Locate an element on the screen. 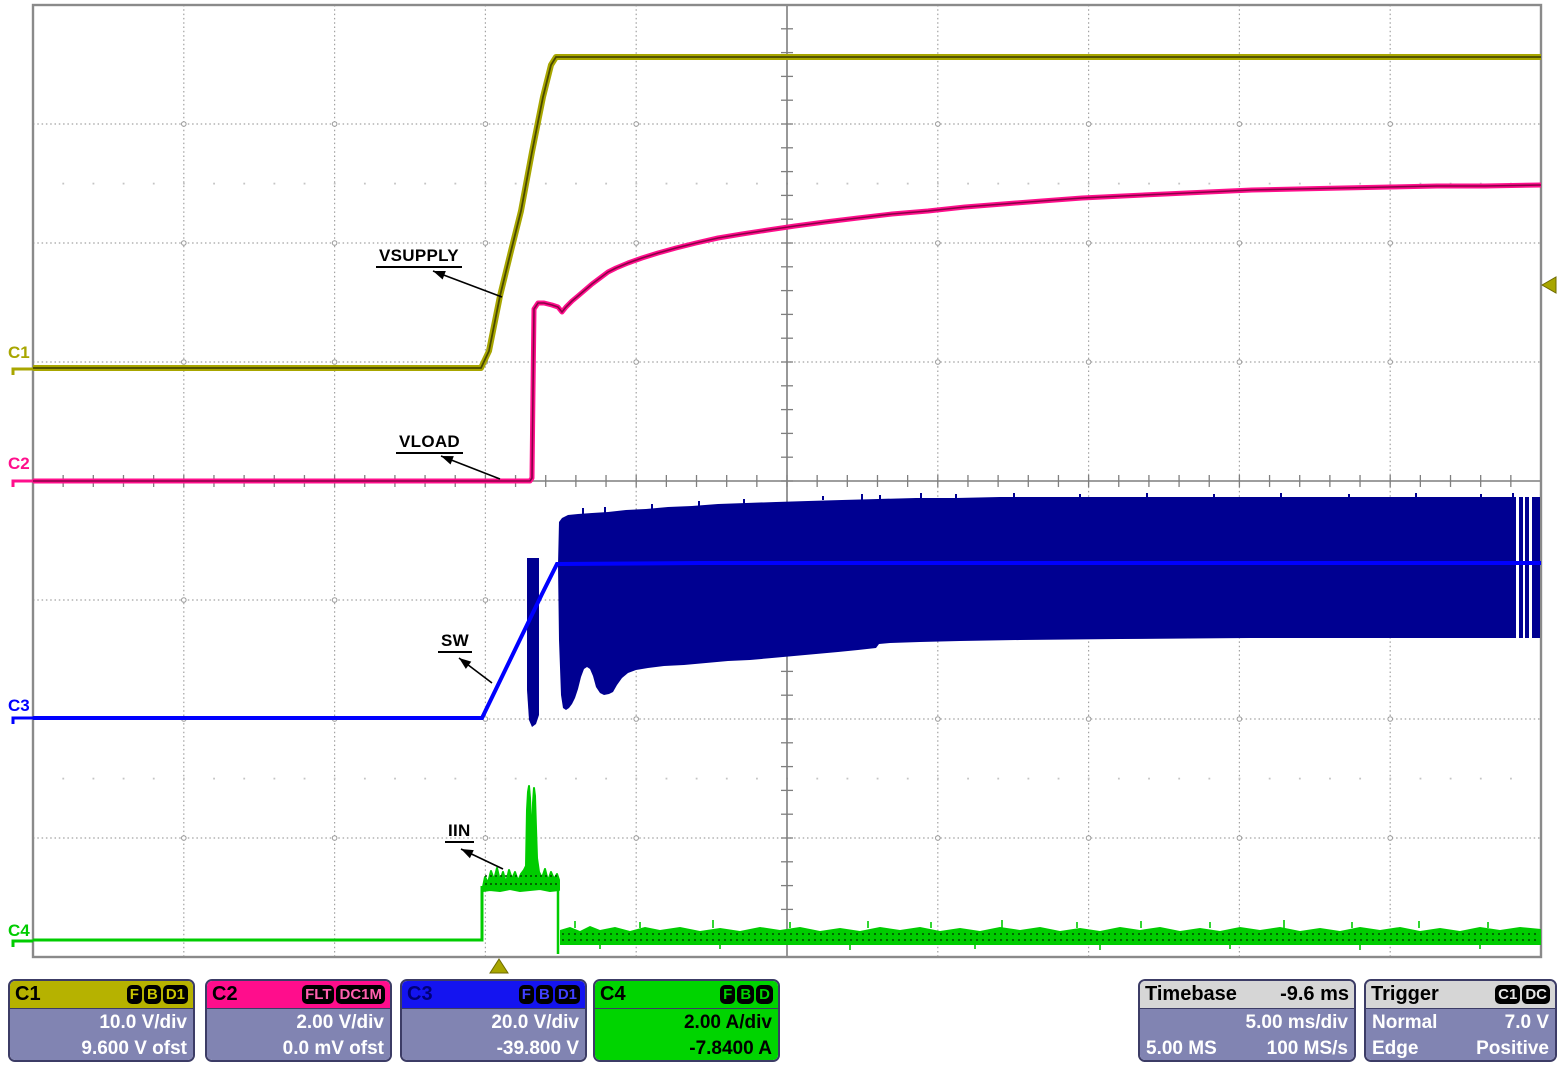 The image size is (1563, 1068). channel-marker-c3: C3 is located at coordinates (19, 705).